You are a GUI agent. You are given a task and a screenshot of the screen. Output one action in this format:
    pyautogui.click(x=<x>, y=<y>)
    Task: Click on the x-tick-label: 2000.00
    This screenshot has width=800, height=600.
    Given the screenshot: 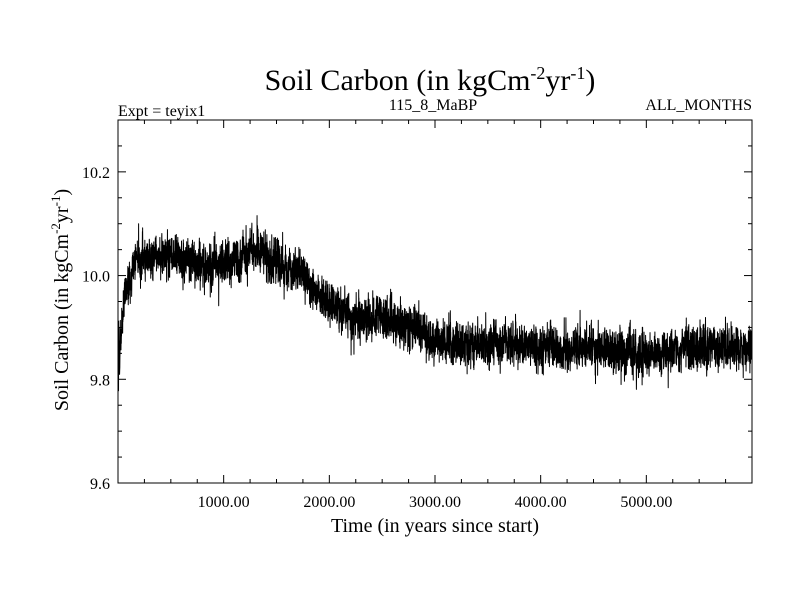 What is the action you would take?
    pyautogui.click(x=329, y=502)
    